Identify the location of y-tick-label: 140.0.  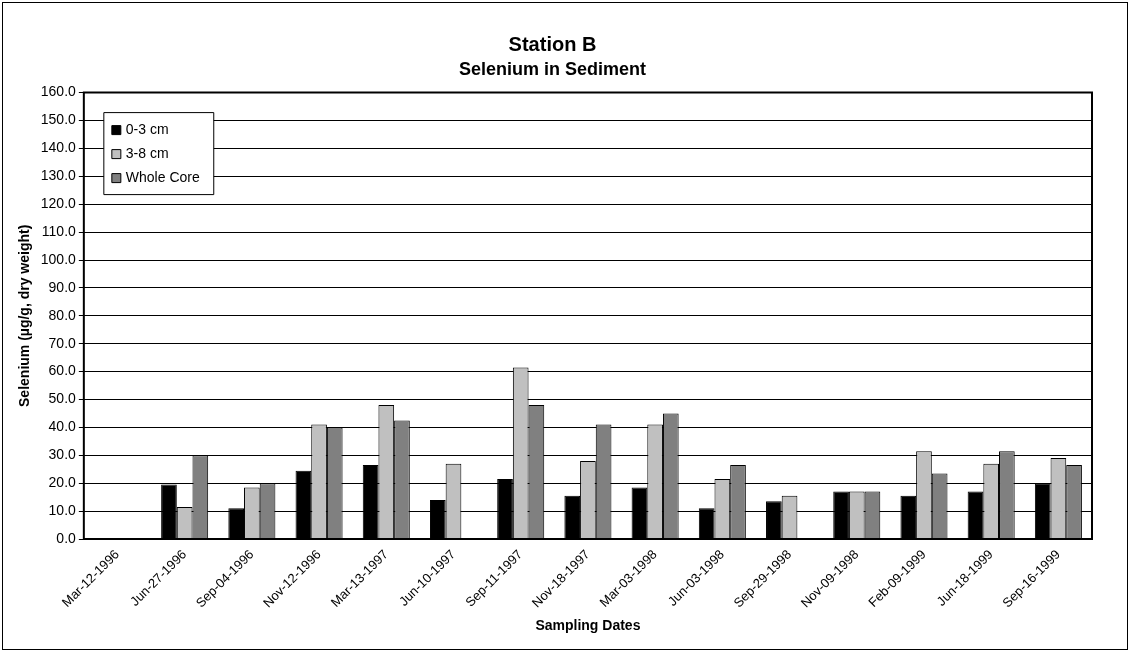
(58, 147).